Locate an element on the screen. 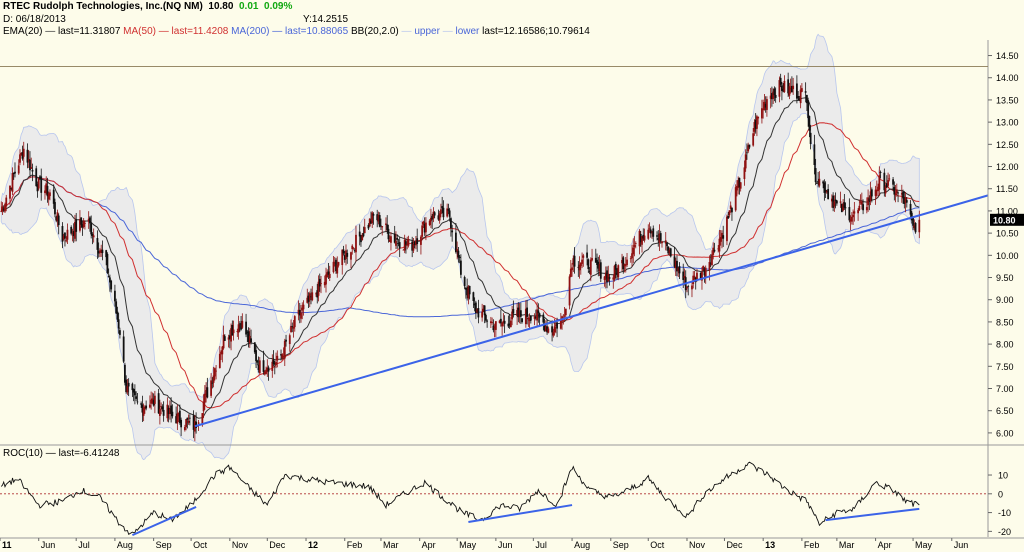 This screenshot has width=1024, height=552. ma50-last: last=11.4208 is located at coordinates (200, 31).